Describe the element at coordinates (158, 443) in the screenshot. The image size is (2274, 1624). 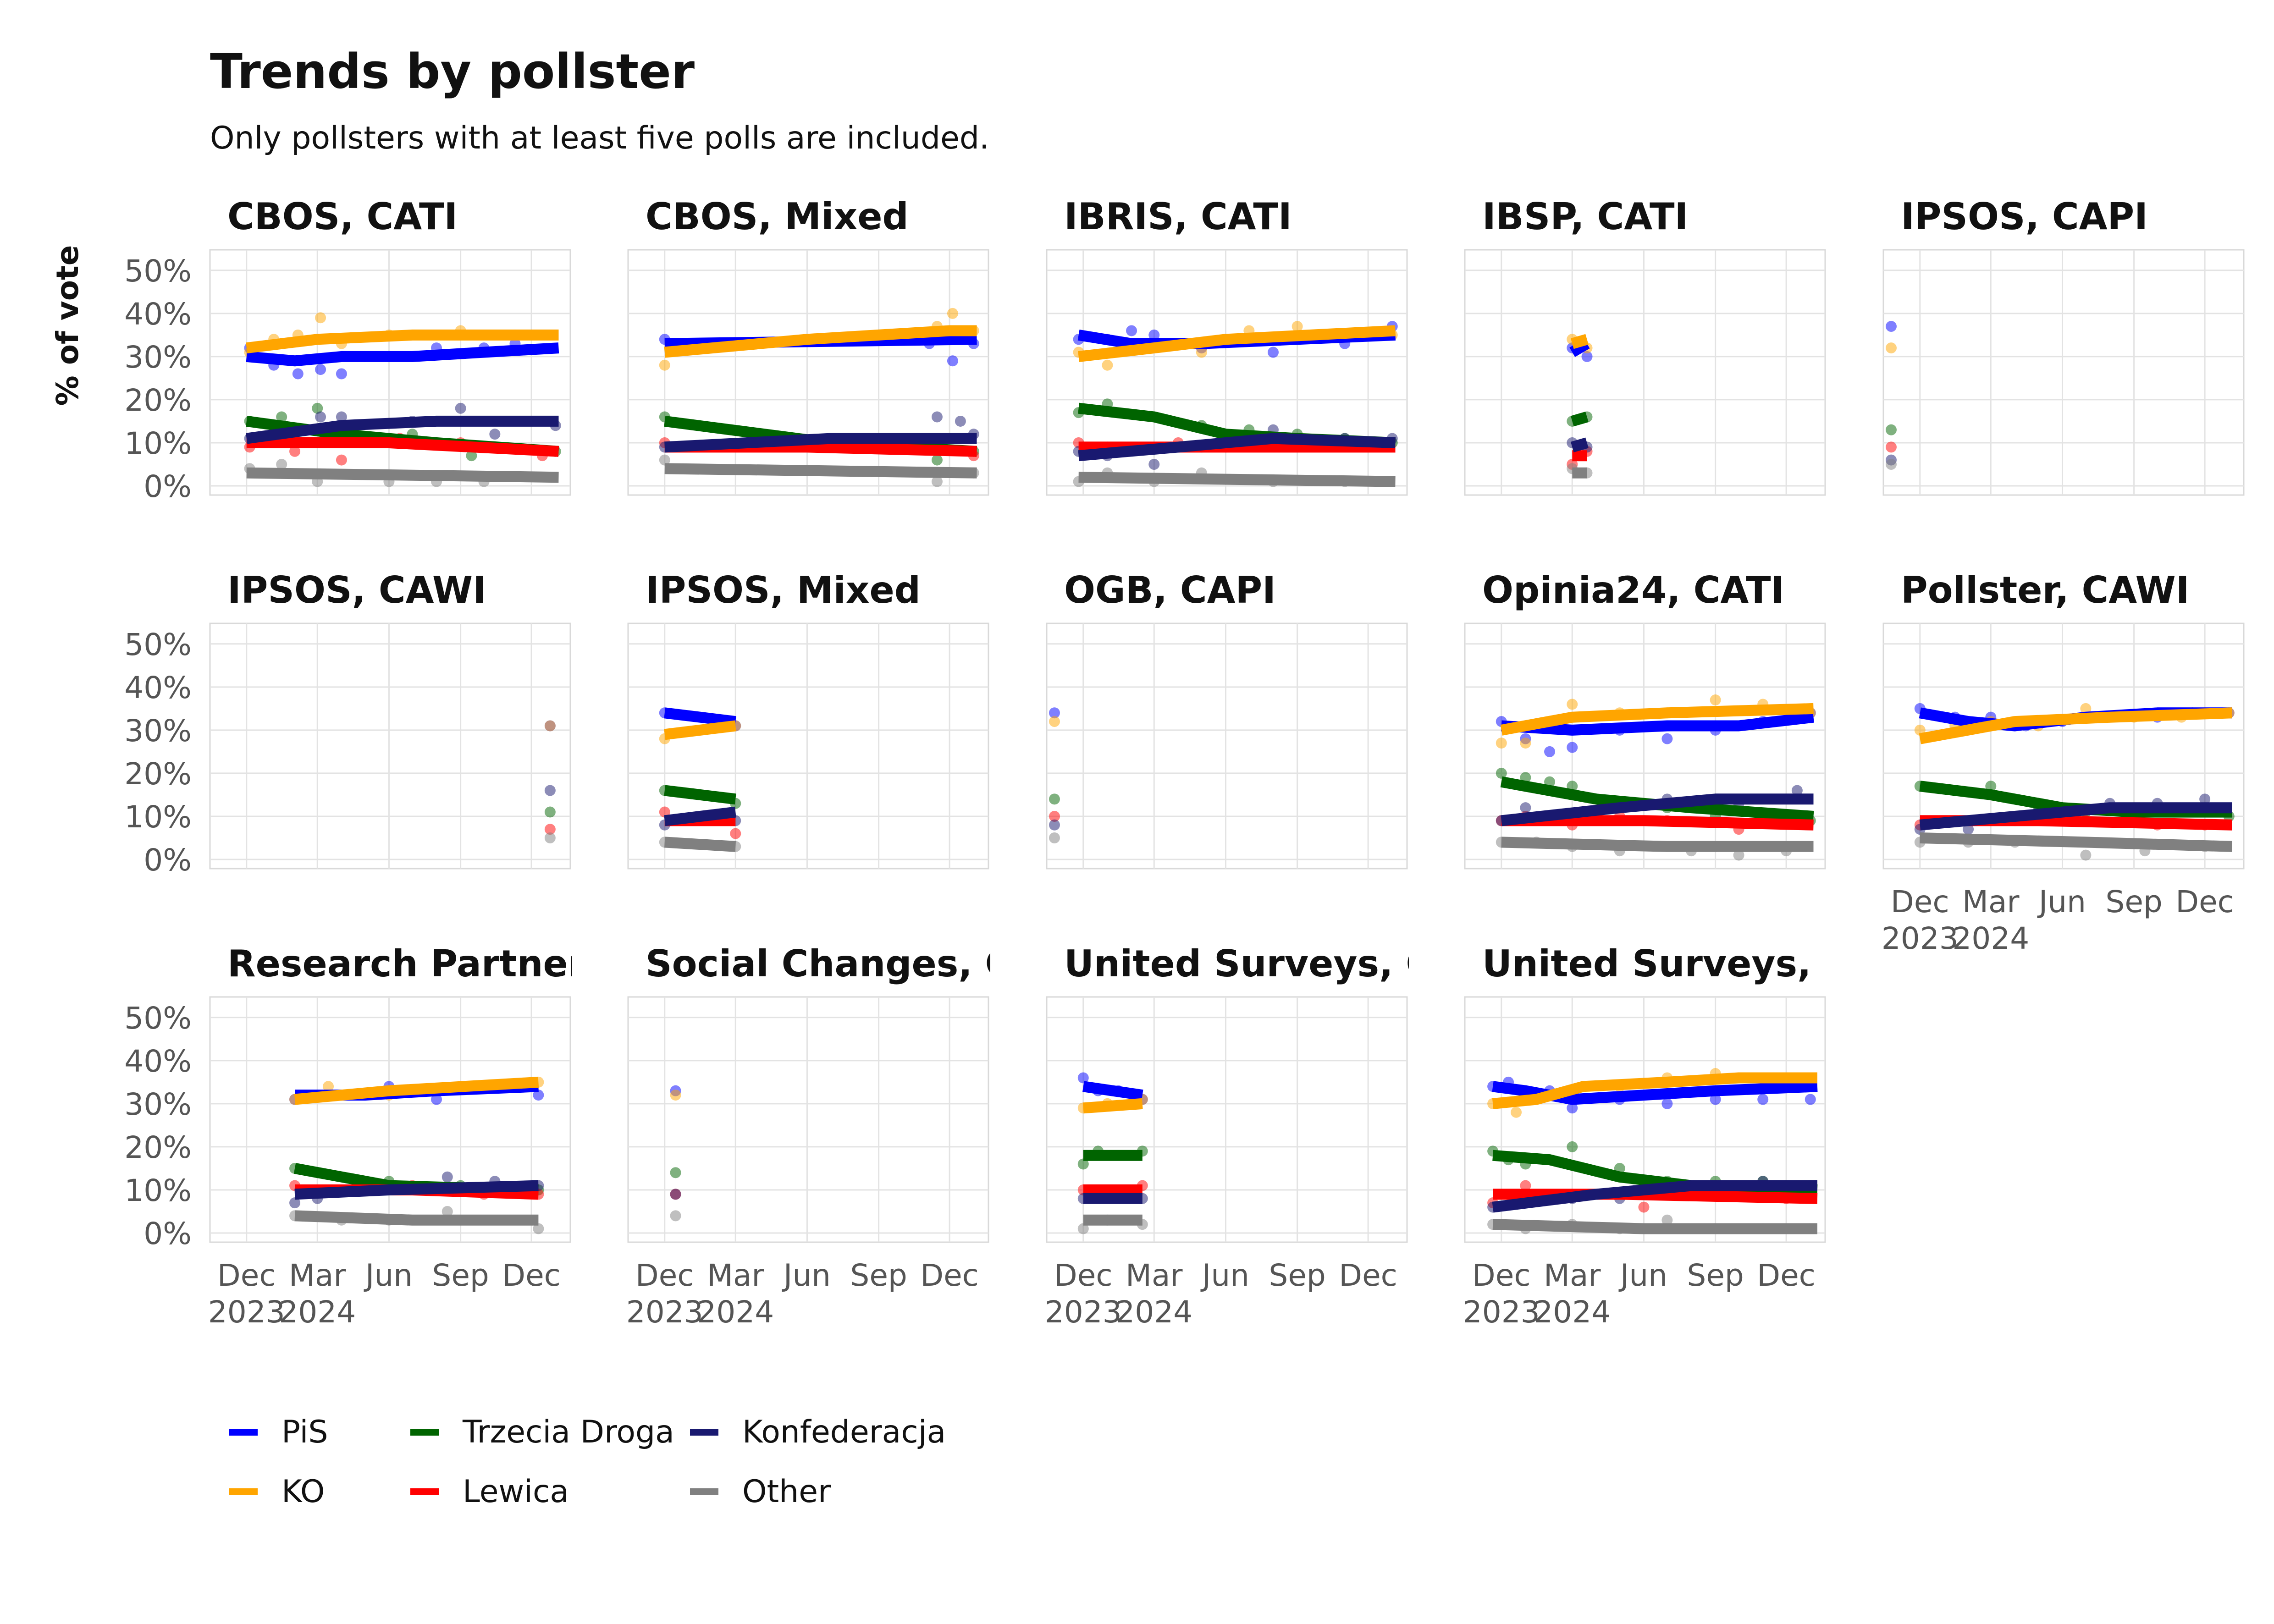
I see `y-tick-label: 10%` at that location.